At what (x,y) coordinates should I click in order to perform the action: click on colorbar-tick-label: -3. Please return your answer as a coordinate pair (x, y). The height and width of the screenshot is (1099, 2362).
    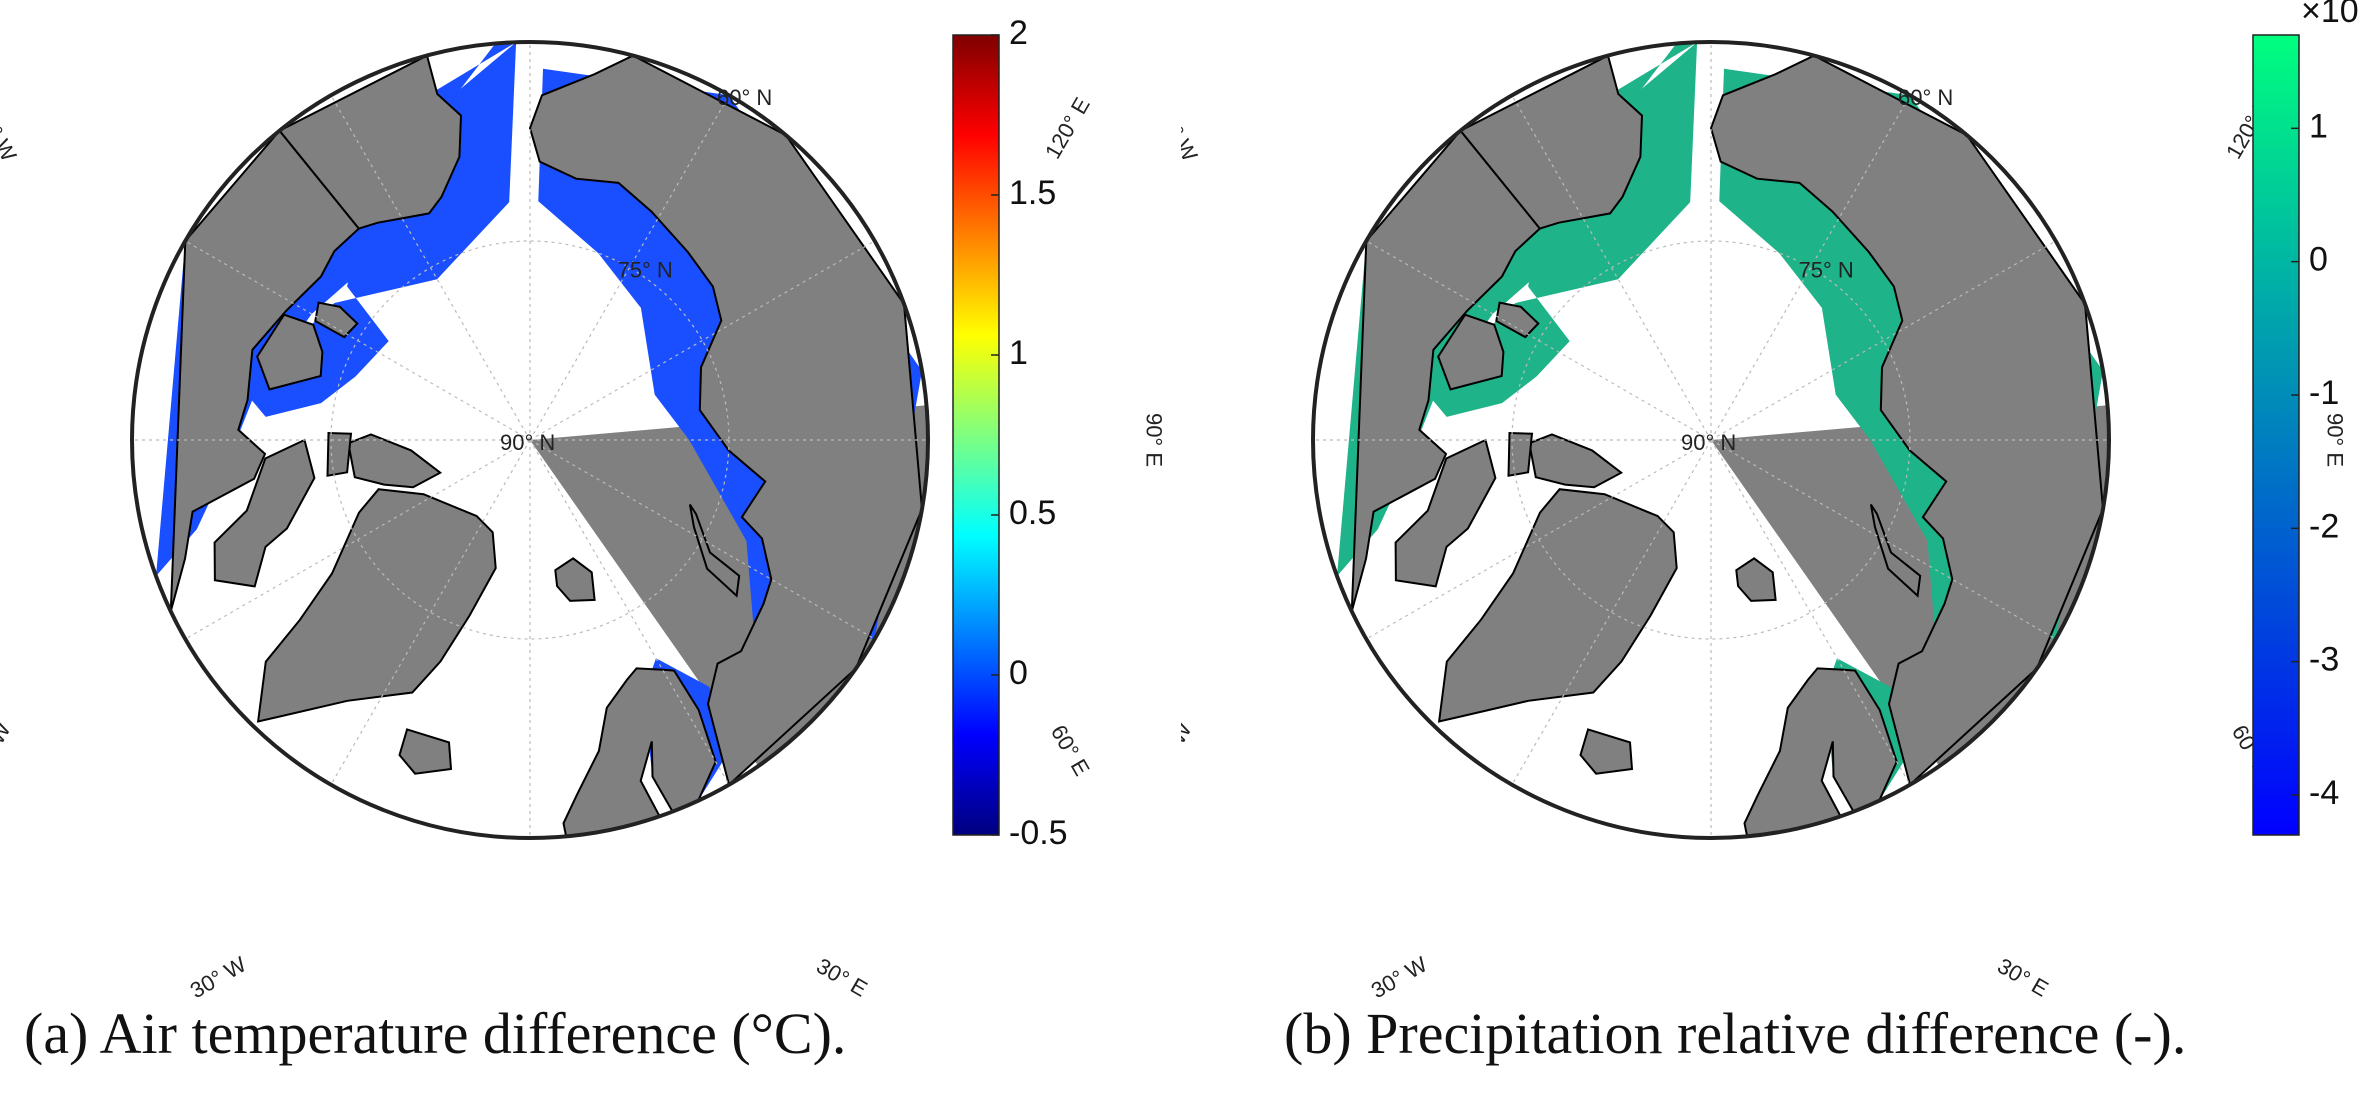
    Looking at the image, I should click on (2324, 660).